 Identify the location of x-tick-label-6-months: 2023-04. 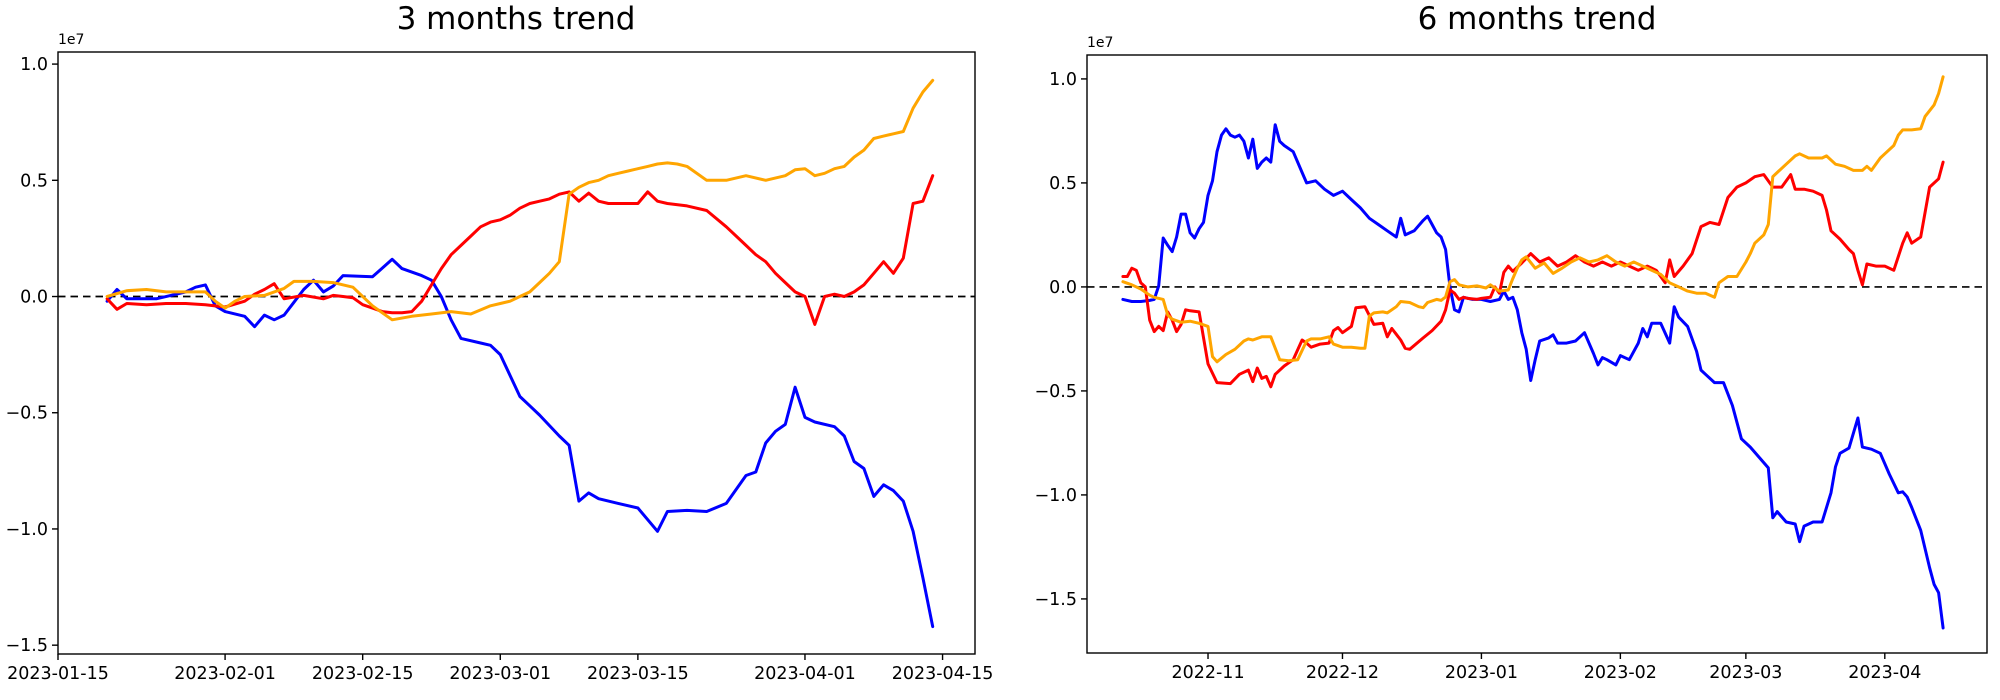
(1884, 673).